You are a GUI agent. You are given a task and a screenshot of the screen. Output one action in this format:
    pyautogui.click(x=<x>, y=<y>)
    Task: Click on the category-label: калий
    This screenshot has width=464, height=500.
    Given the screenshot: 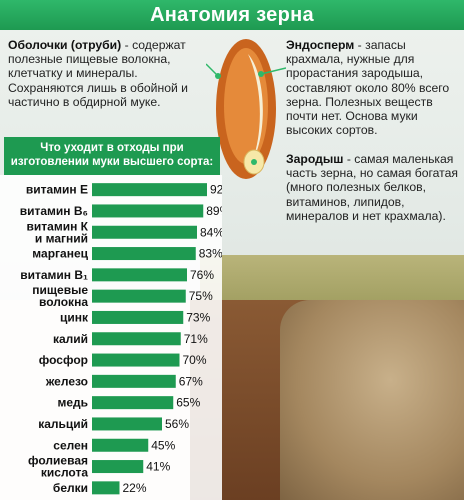 What is the action you would take?
    pyautogui.click(x=70, y=339)
    